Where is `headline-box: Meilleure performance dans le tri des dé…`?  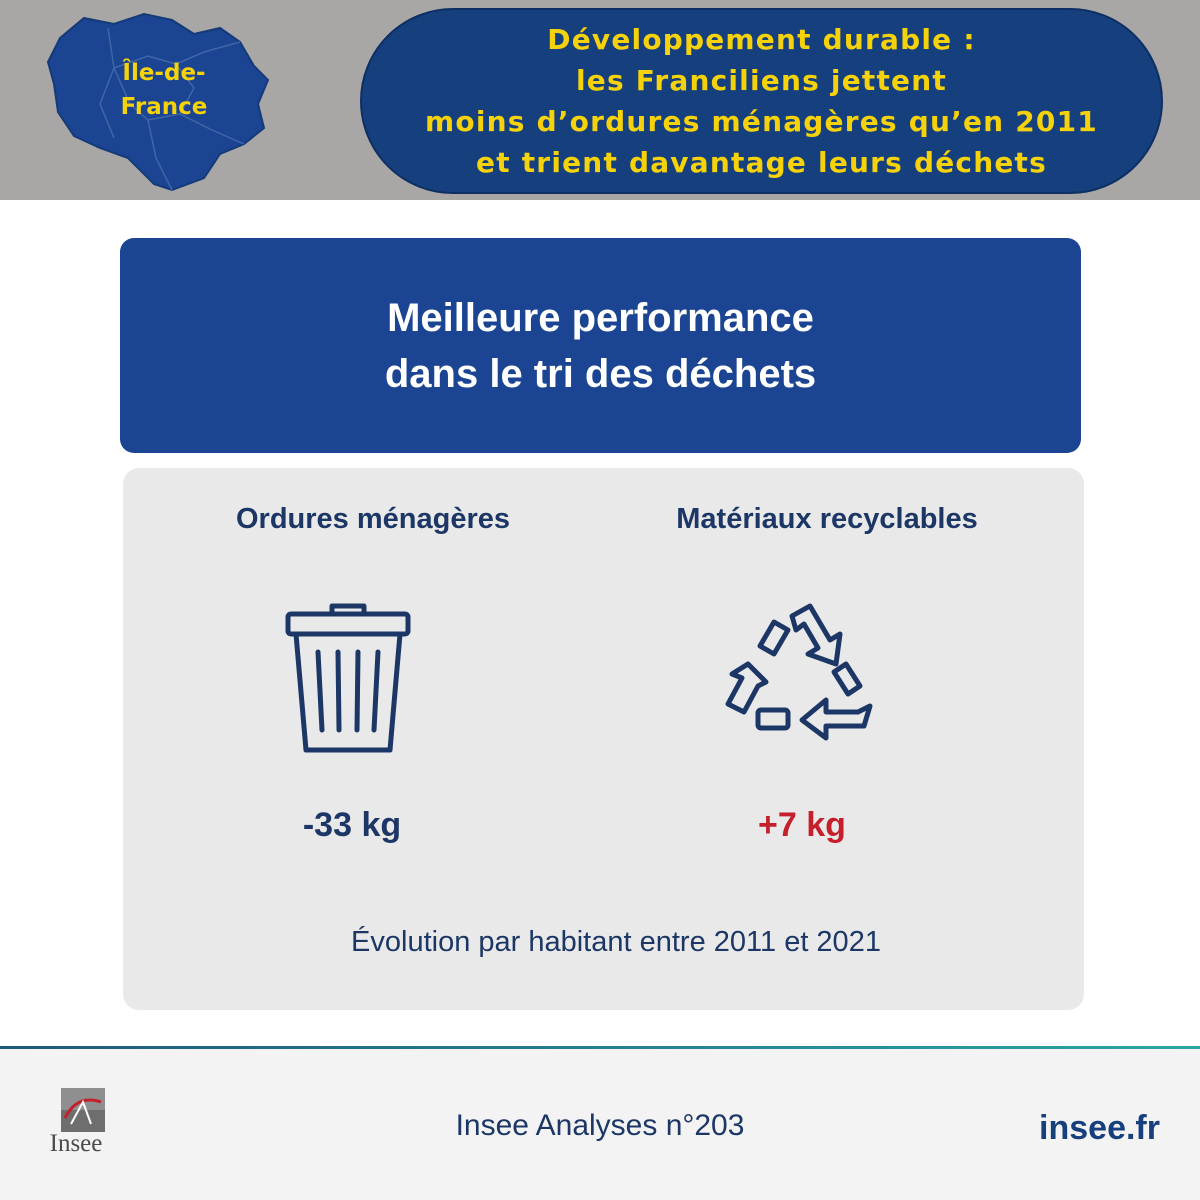
headline-box: Meilleure performance dans le tri des dé… is located at coordinates (600, 345).